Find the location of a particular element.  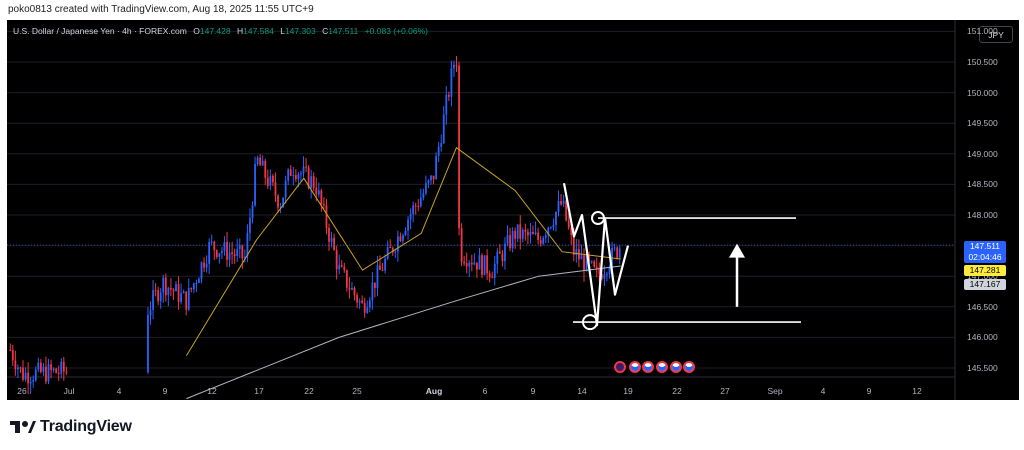

support-marker is located at coordinates (590, 322).